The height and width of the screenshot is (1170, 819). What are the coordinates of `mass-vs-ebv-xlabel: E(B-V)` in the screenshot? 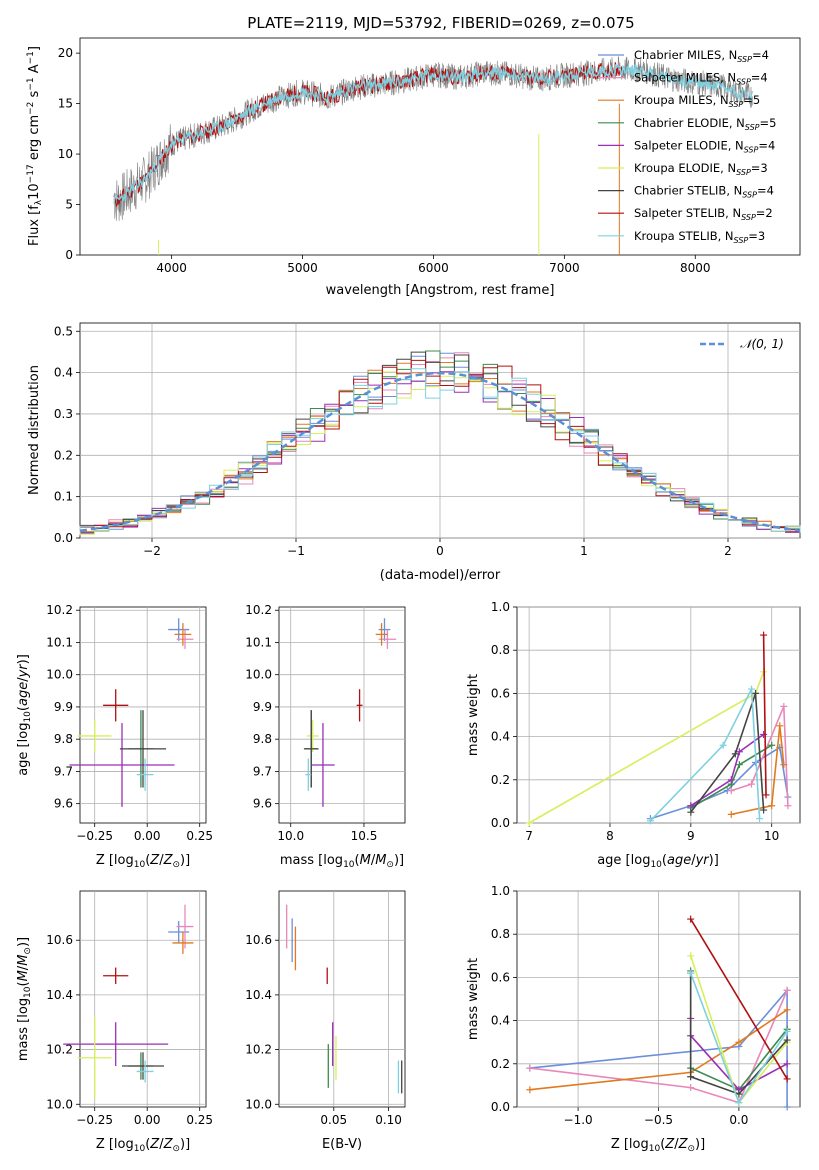 It's located at (342, 1144).